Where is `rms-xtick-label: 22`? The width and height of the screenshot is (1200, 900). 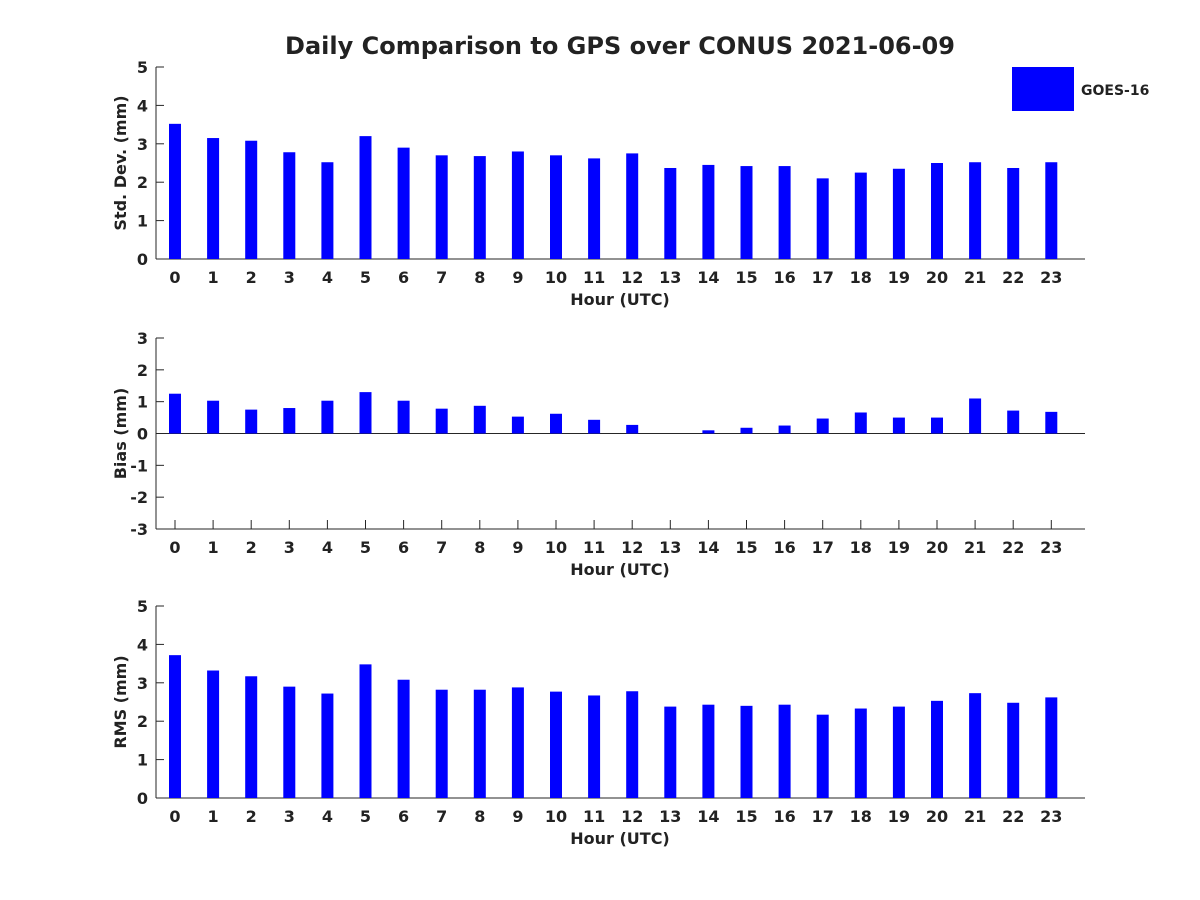
rms-xtick-label: 22 is located at coordinates (1013, 816).